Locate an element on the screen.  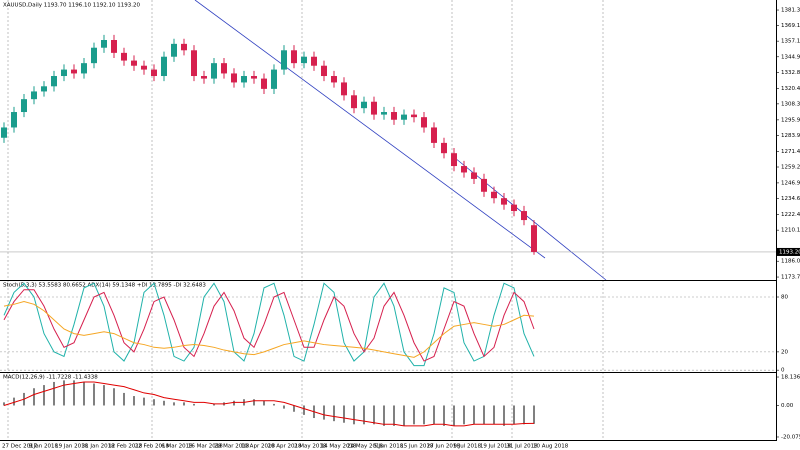
x-tick-label: 5 Jun 2018 is located at coordinates (389, 447).